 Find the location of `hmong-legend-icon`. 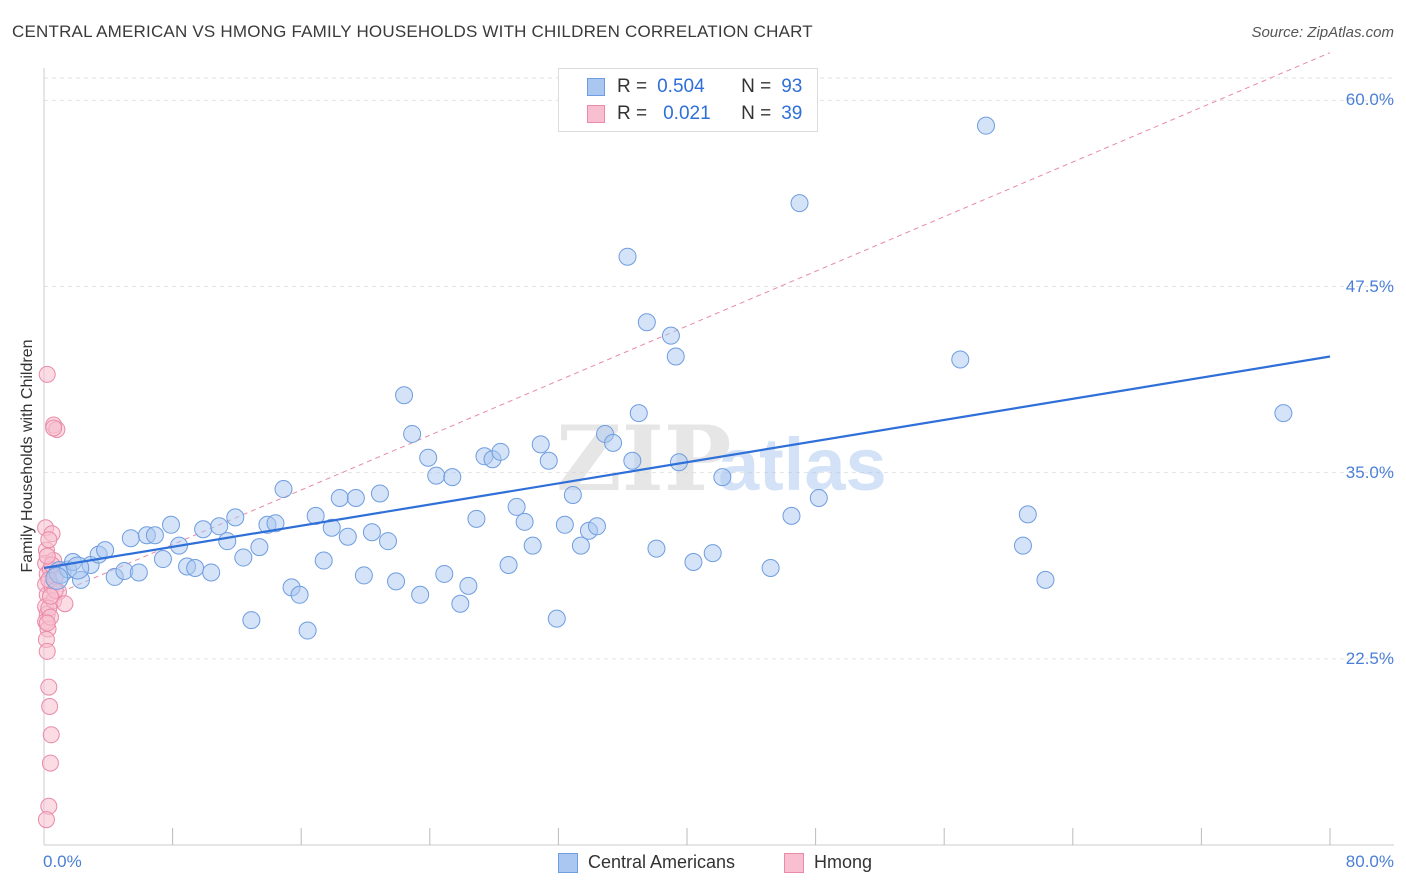

hmong-legend-icon is located at coordinates (794, 862).